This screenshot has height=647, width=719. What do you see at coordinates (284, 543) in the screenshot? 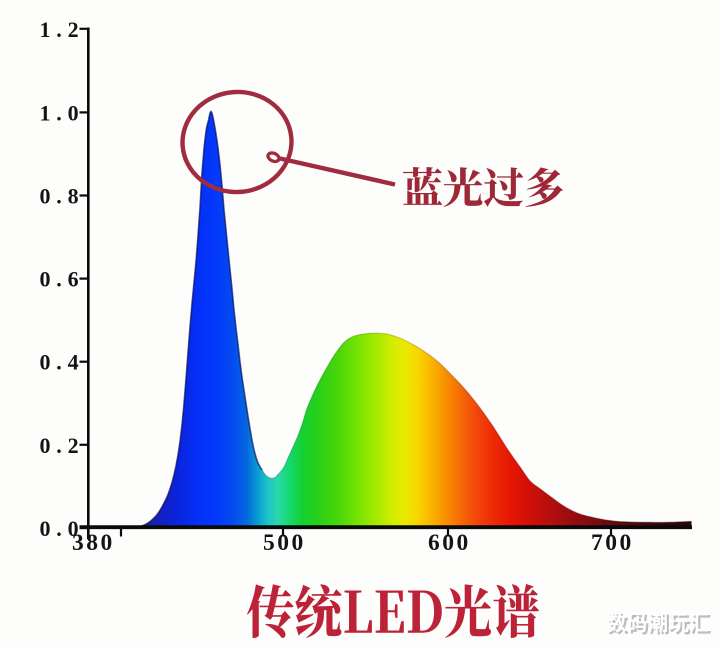
I see `svg-text: 500` at bounding box center [284, 543].